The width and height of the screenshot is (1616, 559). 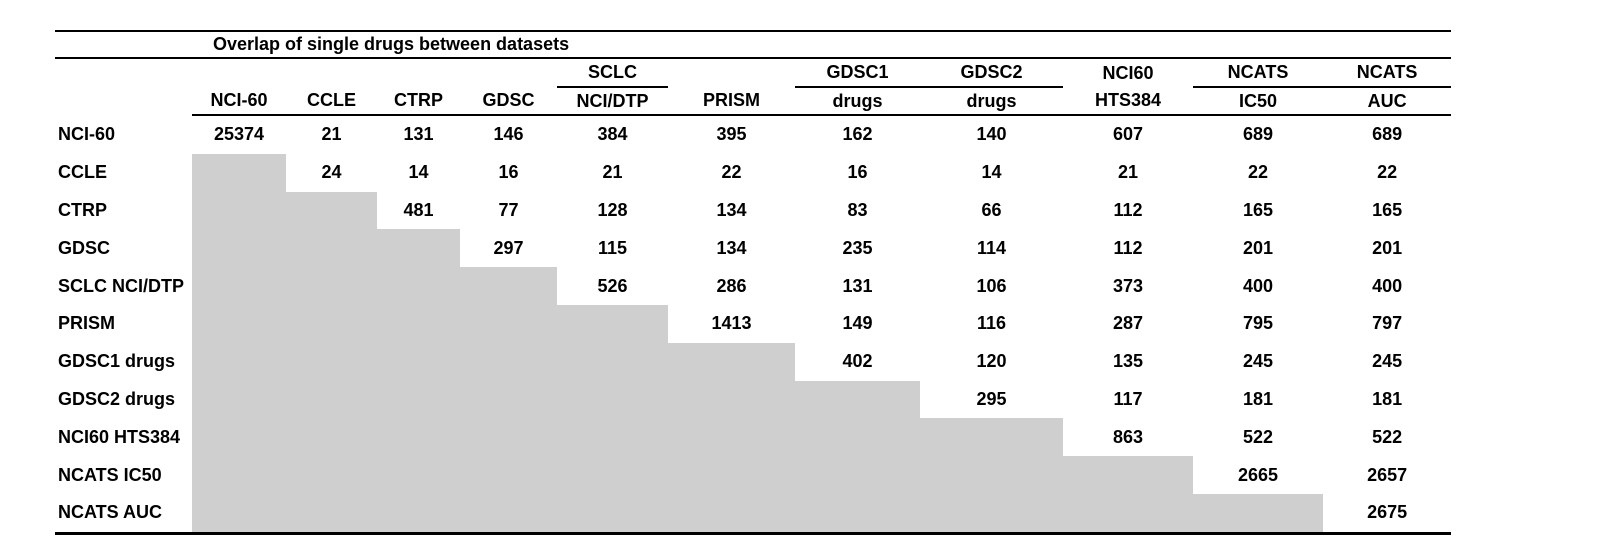 What do you see at coordinates (1387, 361) in the screenshot?
I see `value-cell: 245` at bounding box center [1387, 361].